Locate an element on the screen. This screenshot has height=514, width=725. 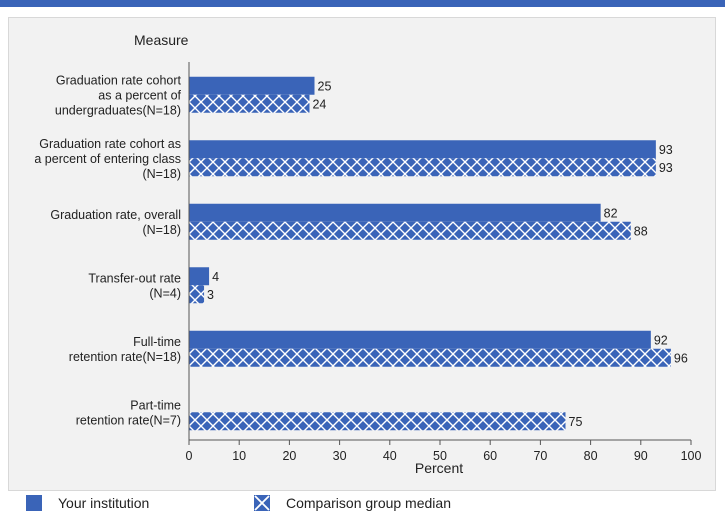
x-tick-label: 70 is located at coordinates (540, 456).